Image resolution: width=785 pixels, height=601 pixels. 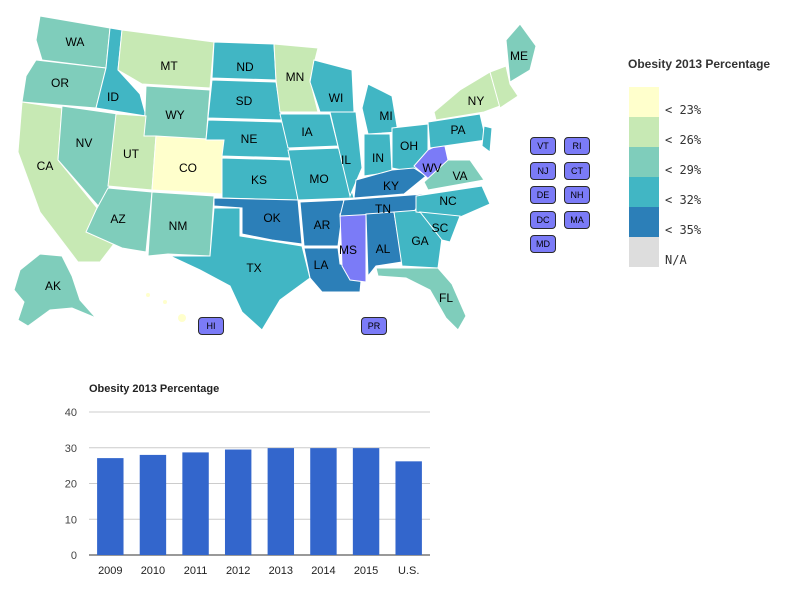 What do you see at coordinates (238, 502) in the screenshot?
I see `bar-2012` at bounding box center [238, 502].